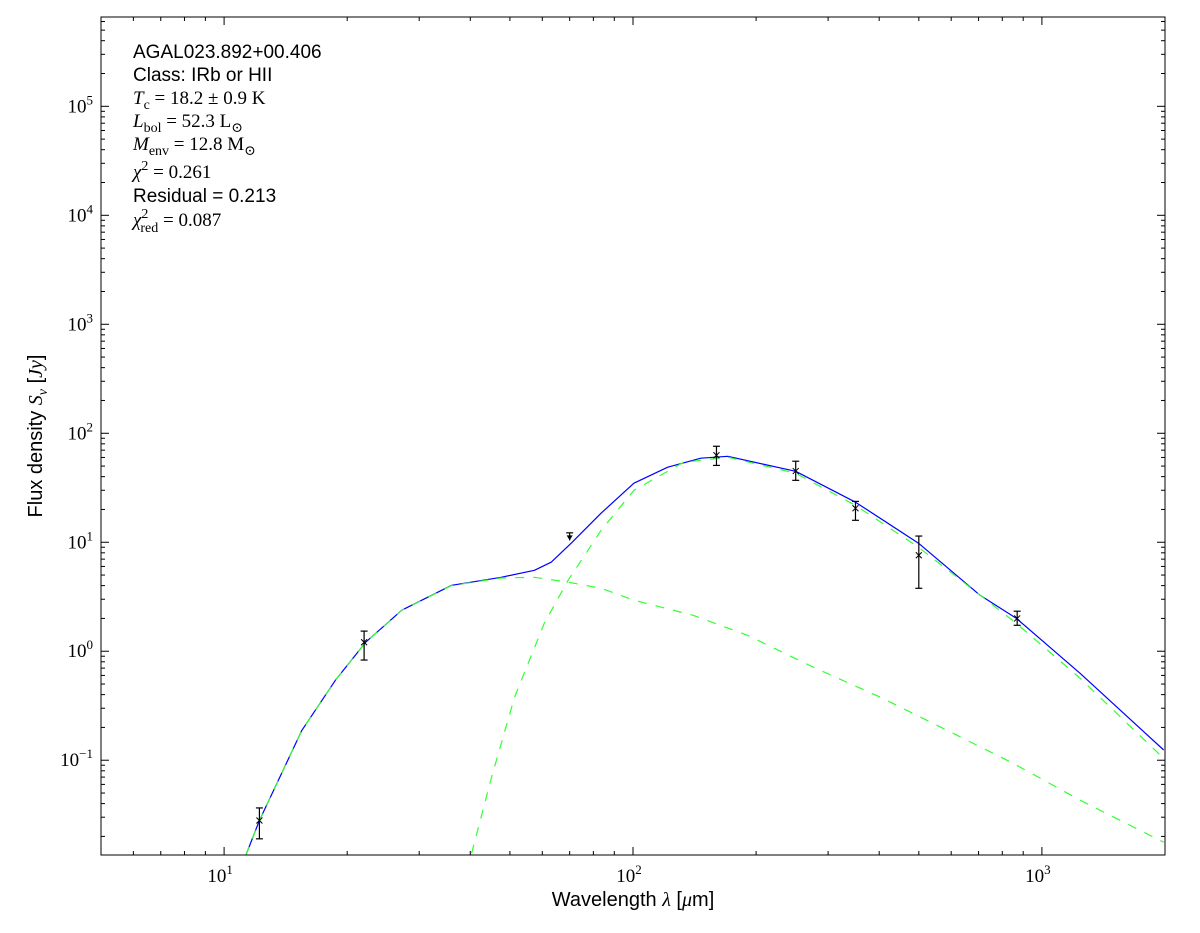 This screenshot has height=933, width=1200. What do you see at coordinates (633, 900) in the screenshot?
I see `x-axis-label: Wavelength λ [μm]` at bounding box center [633, 900].